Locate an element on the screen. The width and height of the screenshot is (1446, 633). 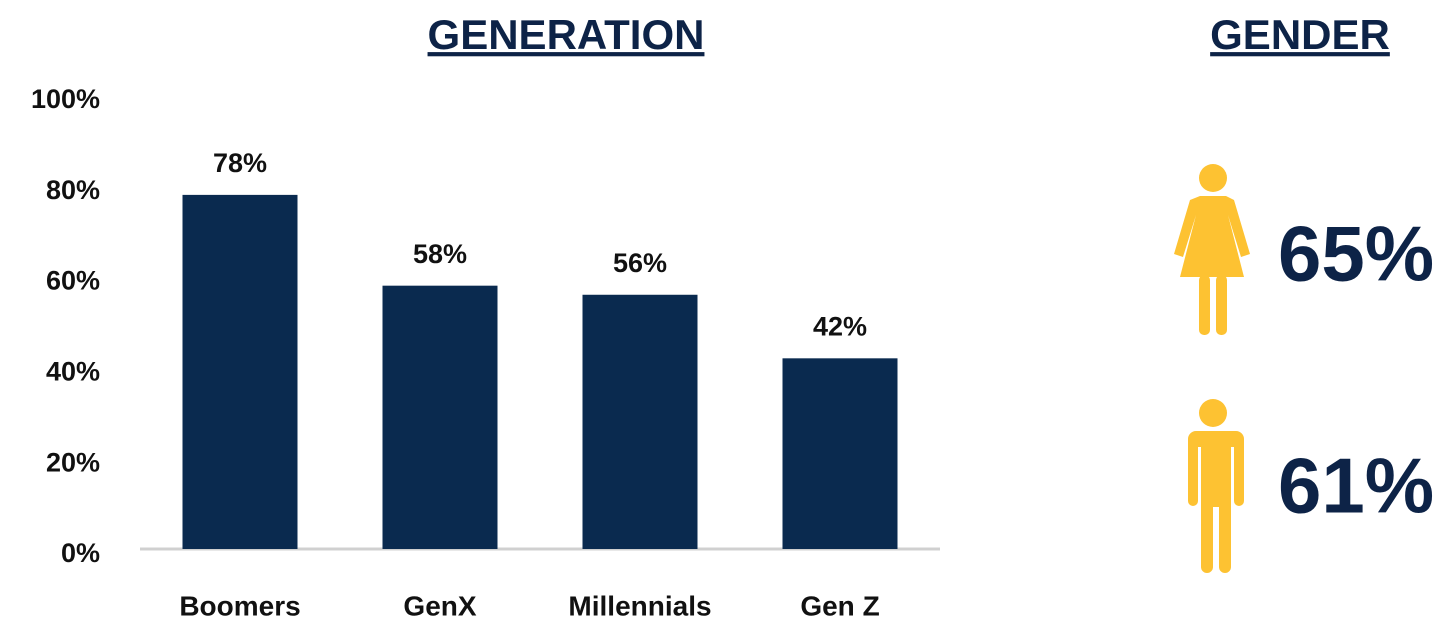
x-tick-label: Boomers is located at coordinates (239, 605).